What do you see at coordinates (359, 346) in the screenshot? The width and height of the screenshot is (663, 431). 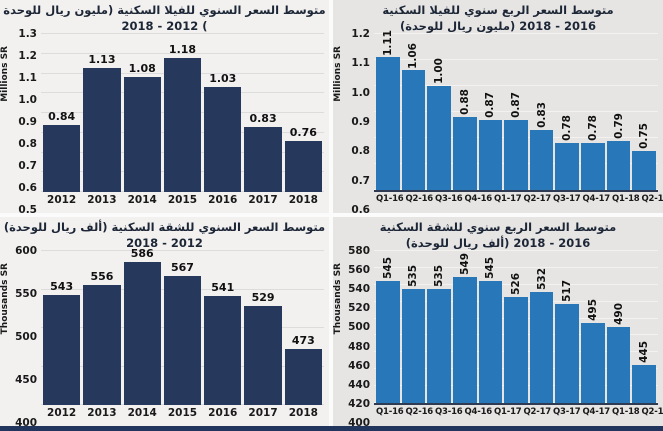 I see `y-tick-label: 480` at bounding box center [359, 346].